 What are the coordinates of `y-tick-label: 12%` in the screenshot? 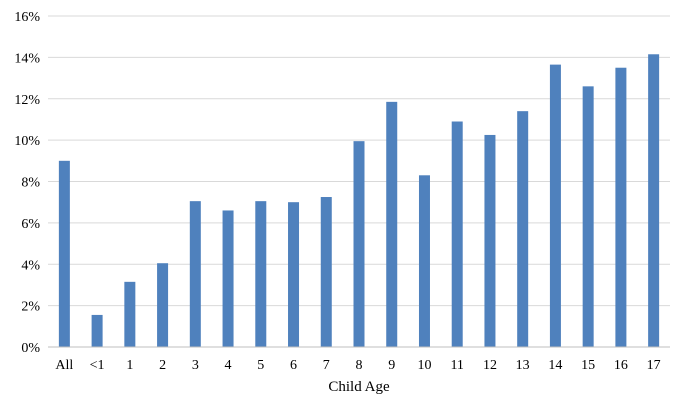 It's located at (27, 100).